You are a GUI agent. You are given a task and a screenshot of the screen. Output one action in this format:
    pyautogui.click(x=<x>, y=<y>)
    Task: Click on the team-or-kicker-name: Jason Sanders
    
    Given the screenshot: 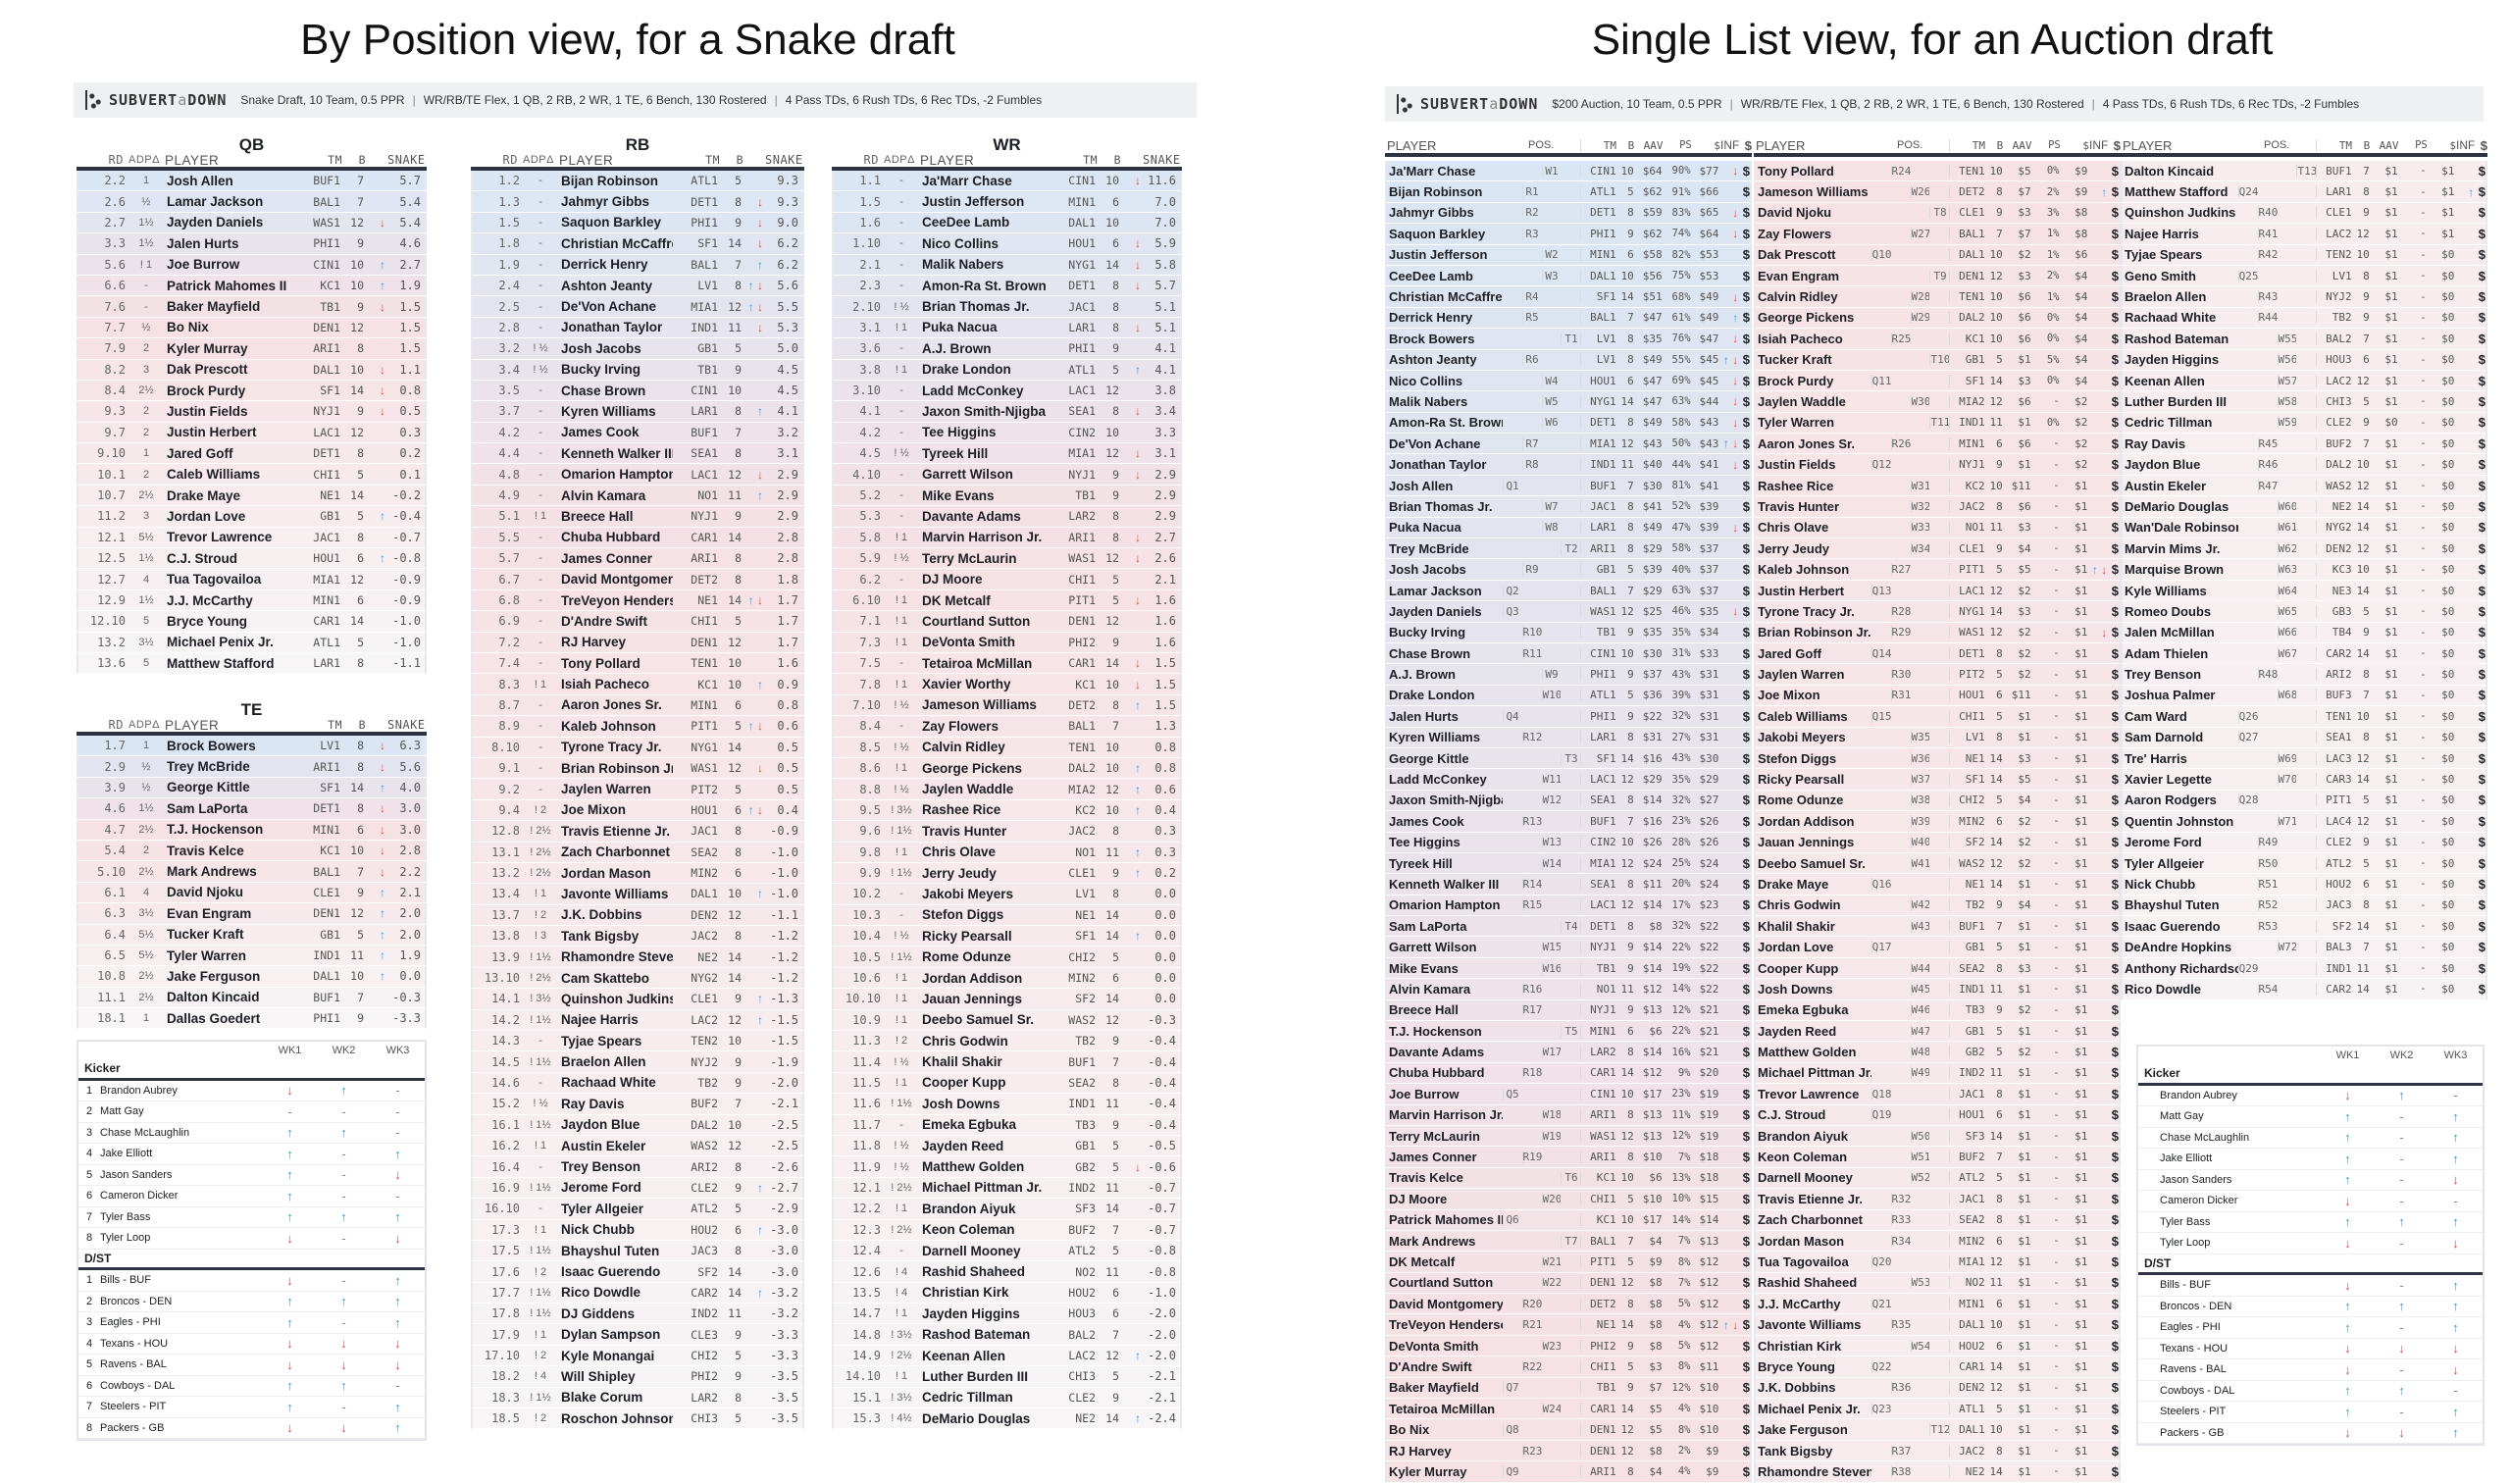 What is the action you would take?
    pyautogui.click(x=2196, y=1179)
    